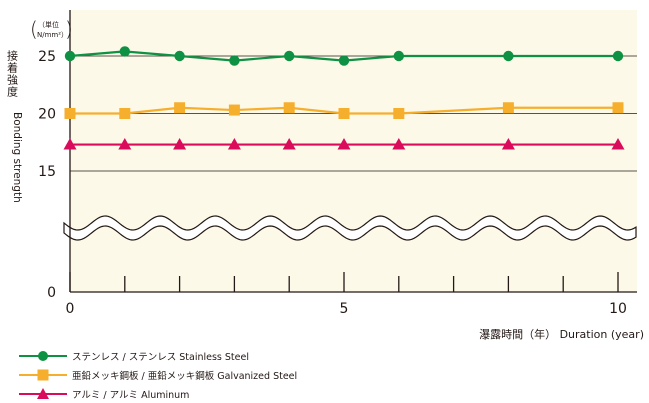 The height and width of the screenshot is (403, 649). What do you see at coordinates (125, 113) in the screenshot?
I see `marker-s1-x1` at bounding box center [125, 113].